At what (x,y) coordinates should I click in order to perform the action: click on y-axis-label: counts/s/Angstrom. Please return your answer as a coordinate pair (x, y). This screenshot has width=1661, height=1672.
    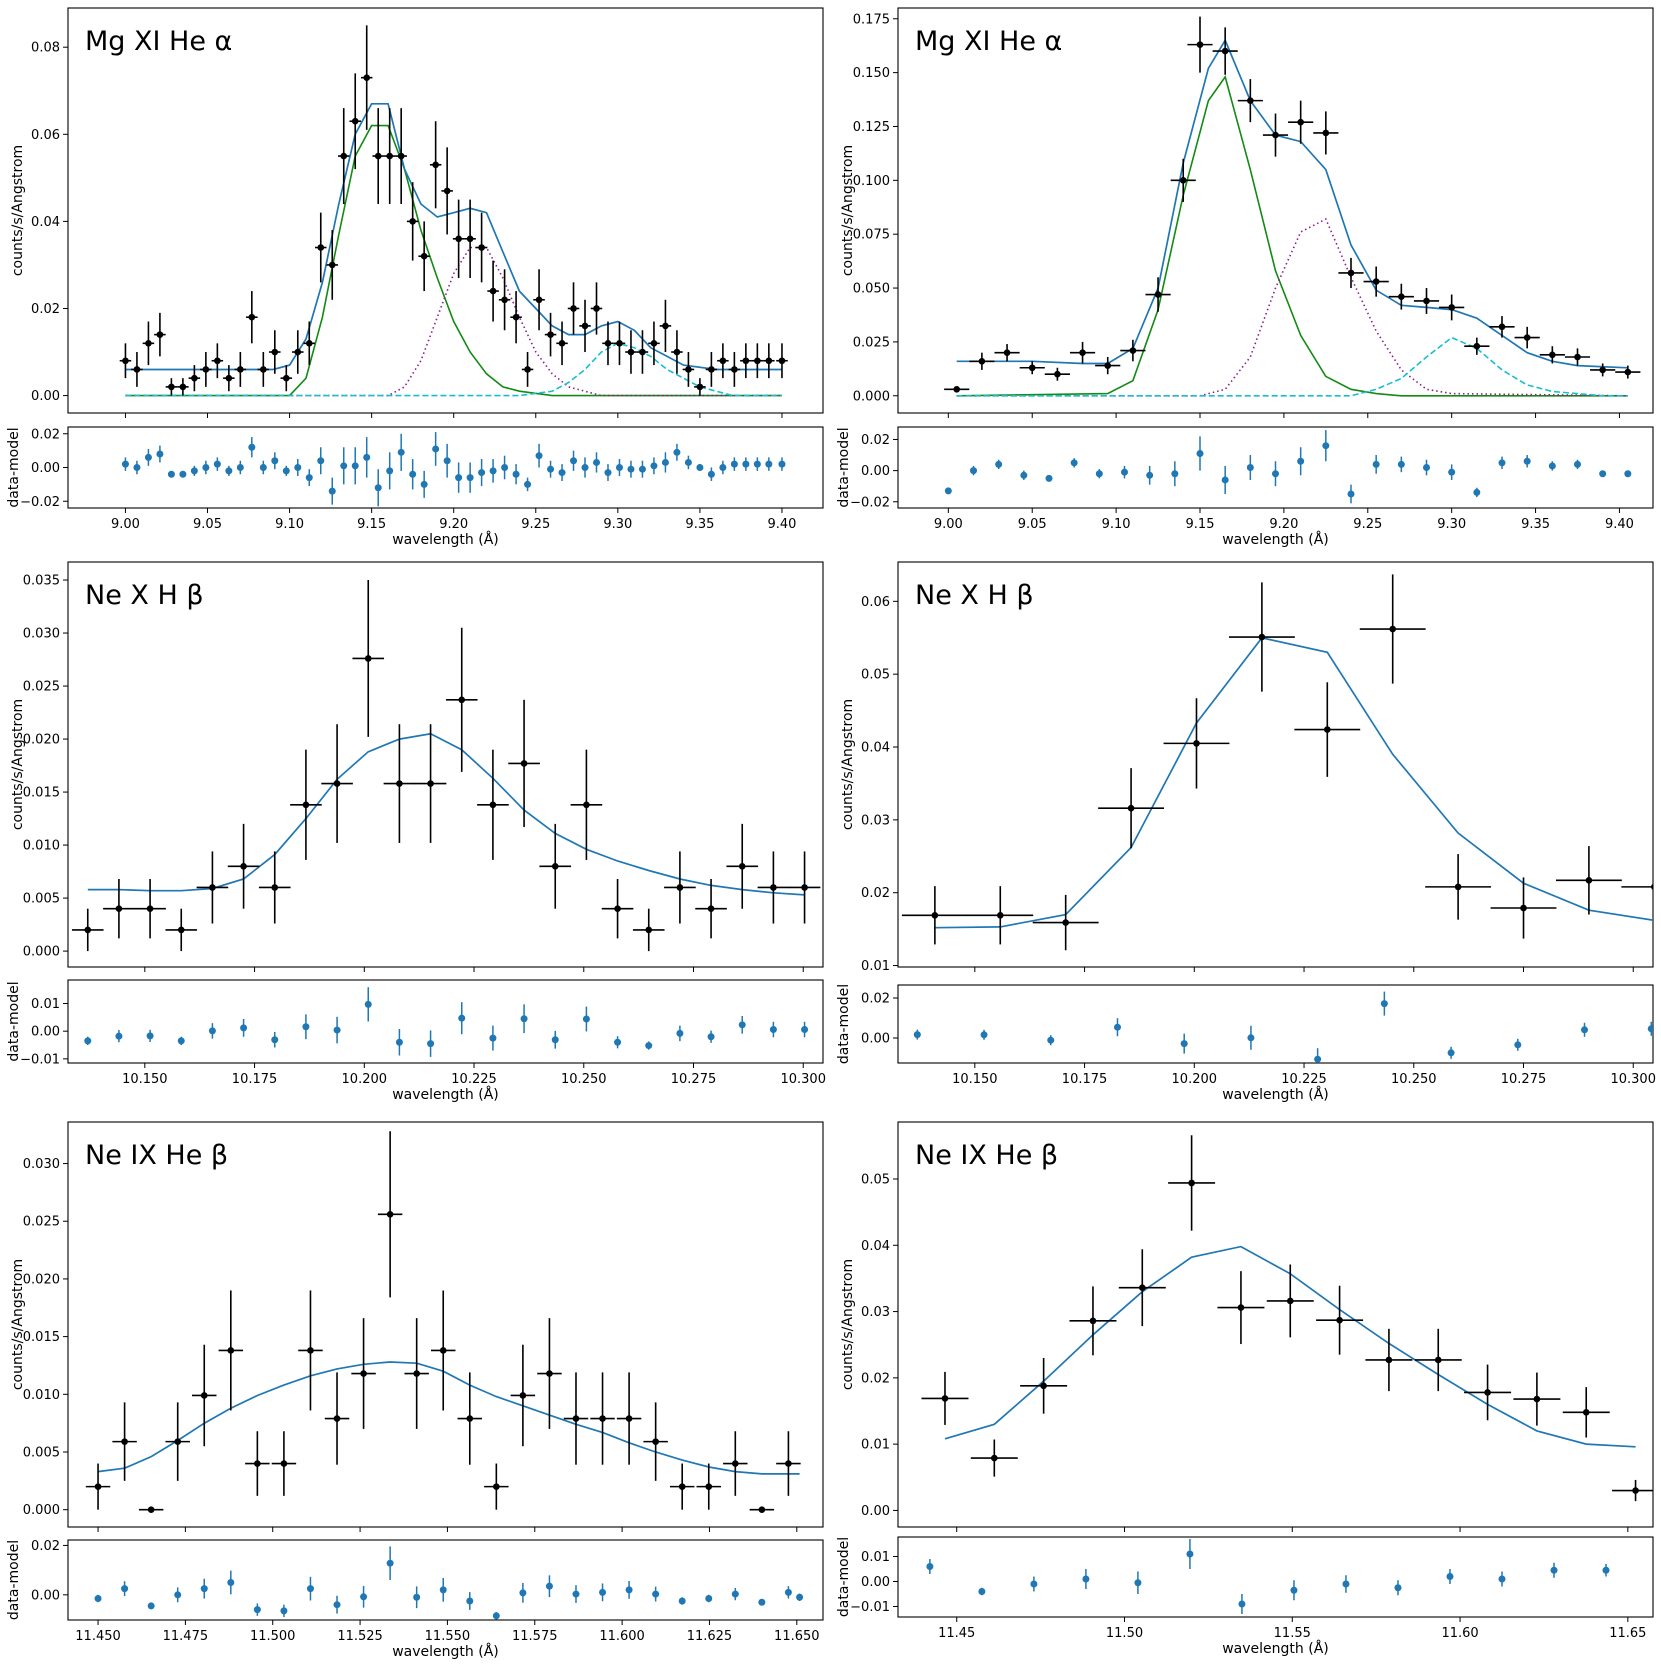
    Looking at the image, I should click on (18, 1324).